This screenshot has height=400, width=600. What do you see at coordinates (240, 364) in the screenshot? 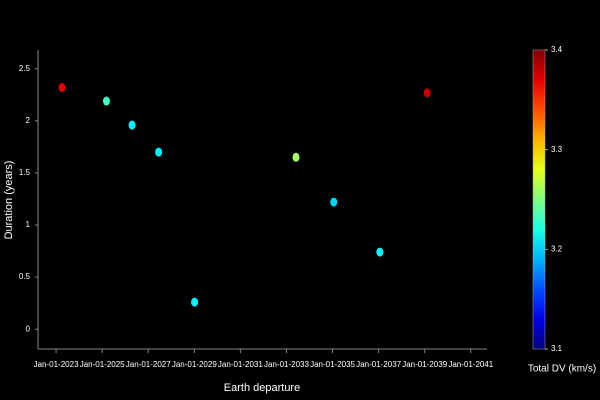
I see `x-tick-label: Jan-01-2031` at bounding box center [240, 364].